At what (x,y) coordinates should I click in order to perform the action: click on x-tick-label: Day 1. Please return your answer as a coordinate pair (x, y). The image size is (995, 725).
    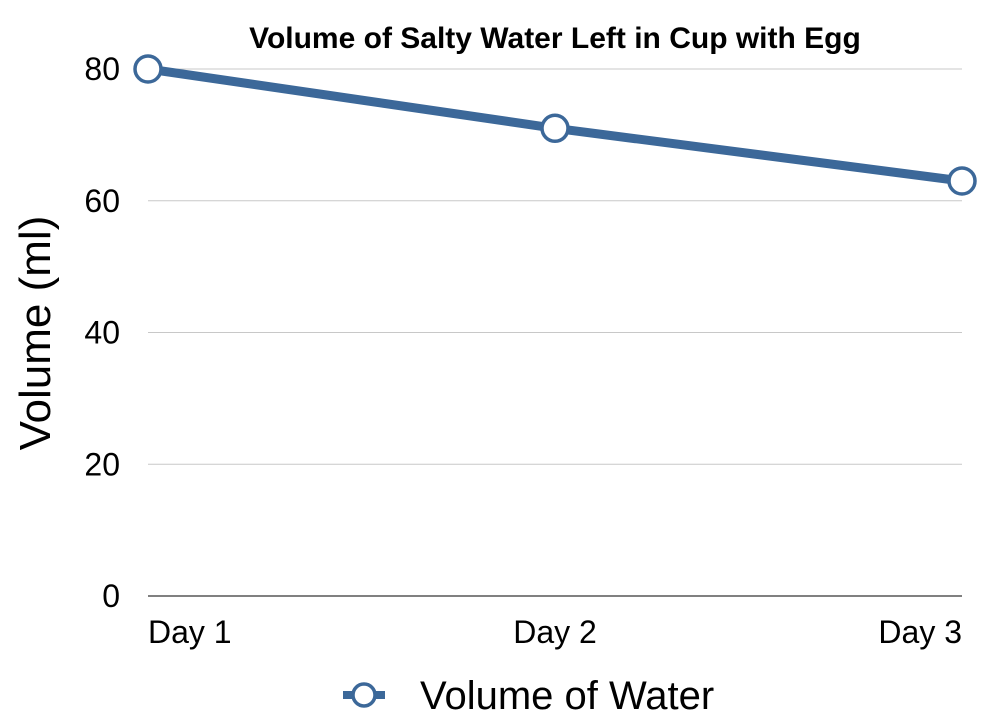
    Looking at the image, I should click on (190, 632).